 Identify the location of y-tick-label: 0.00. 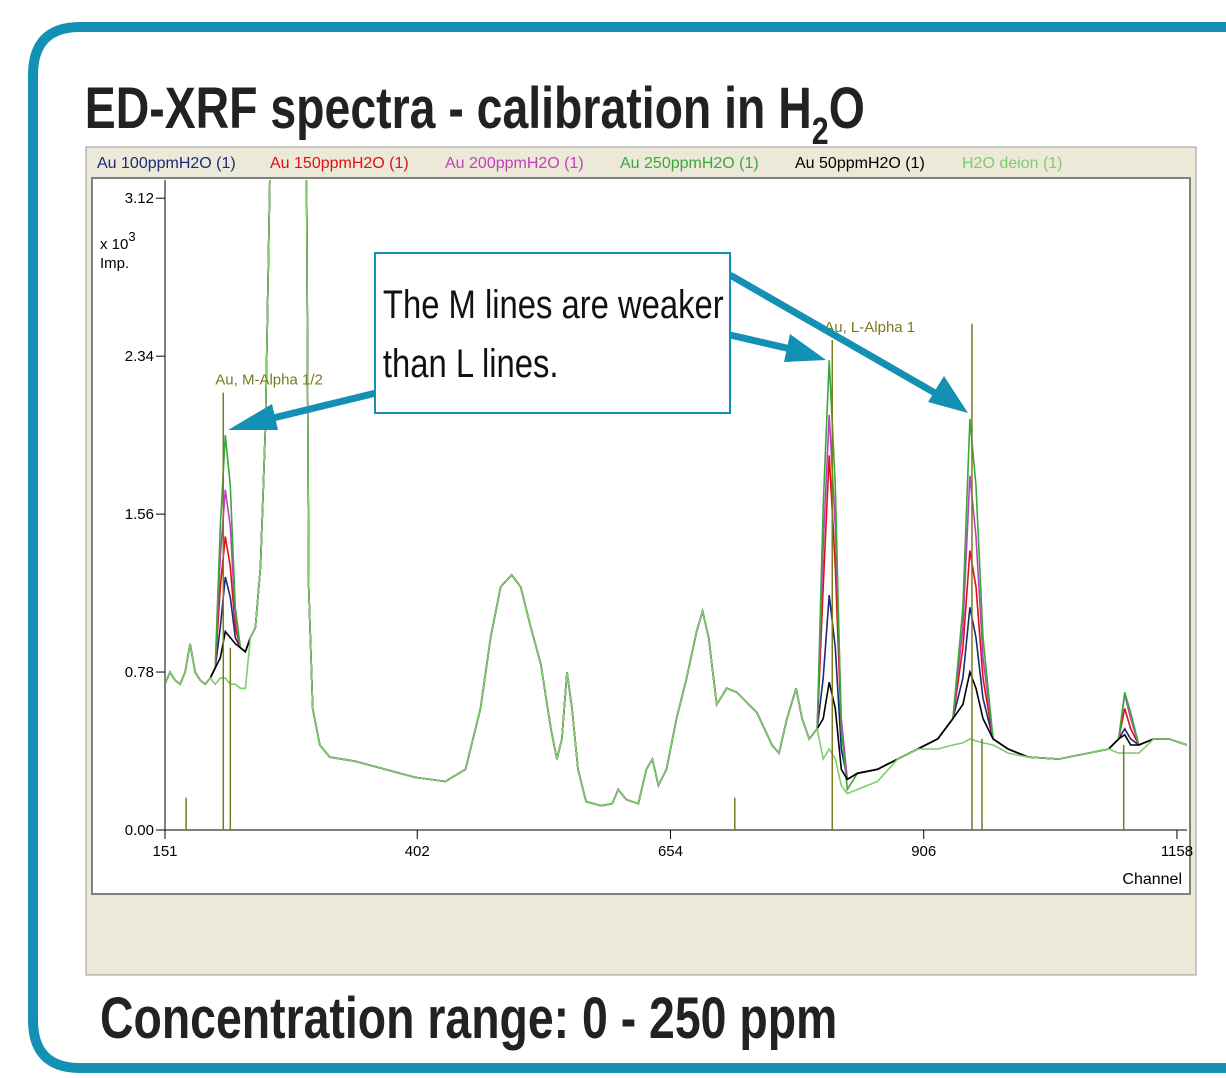
(139, 830).